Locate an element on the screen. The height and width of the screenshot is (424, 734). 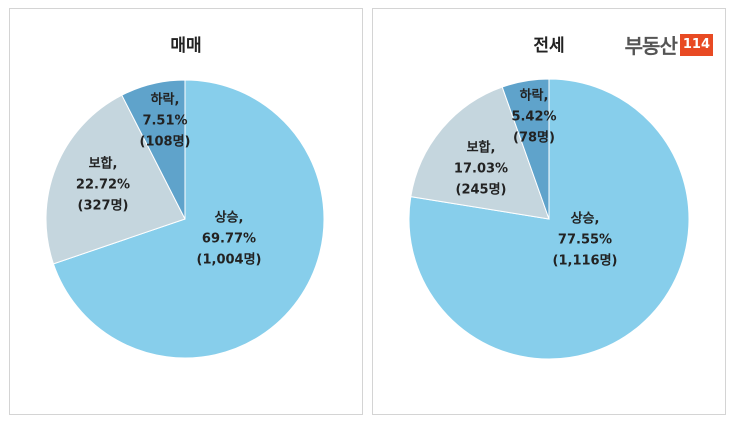
slice-percent: 22.72% is located at coordinates (103, 185).